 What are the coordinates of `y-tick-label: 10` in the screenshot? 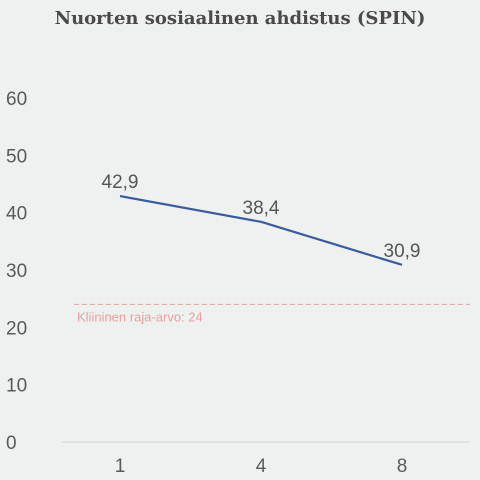 It's located at (16, 386).